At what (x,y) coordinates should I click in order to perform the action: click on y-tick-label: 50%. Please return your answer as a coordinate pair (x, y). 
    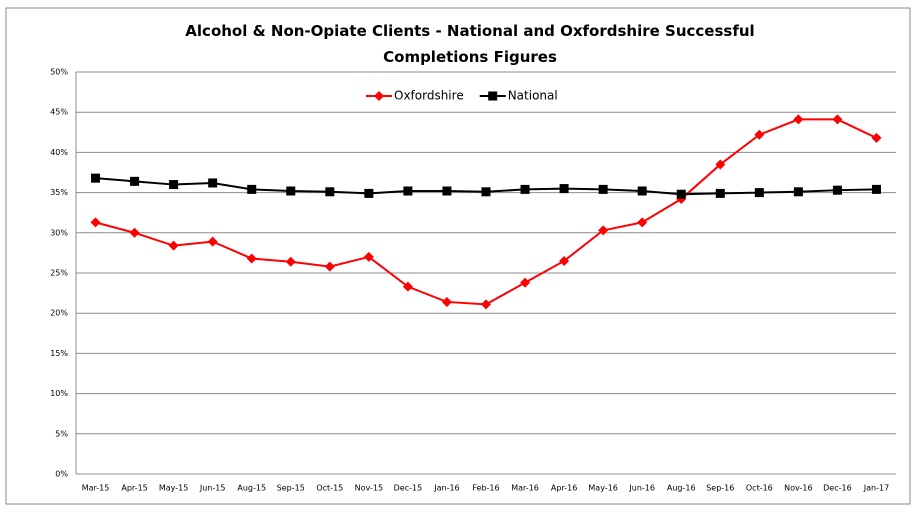
    Looking at the image, I should click on (59, 72).